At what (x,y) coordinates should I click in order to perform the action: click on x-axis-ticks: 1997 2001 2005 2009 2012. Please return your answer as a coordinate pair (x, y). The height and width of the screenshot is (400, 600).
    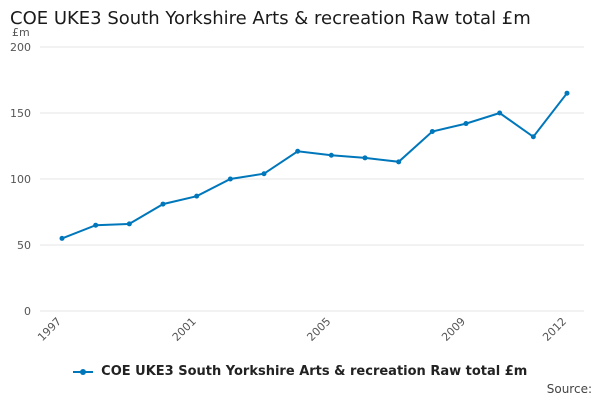
    Looking at the image, I should click on (302, 329).